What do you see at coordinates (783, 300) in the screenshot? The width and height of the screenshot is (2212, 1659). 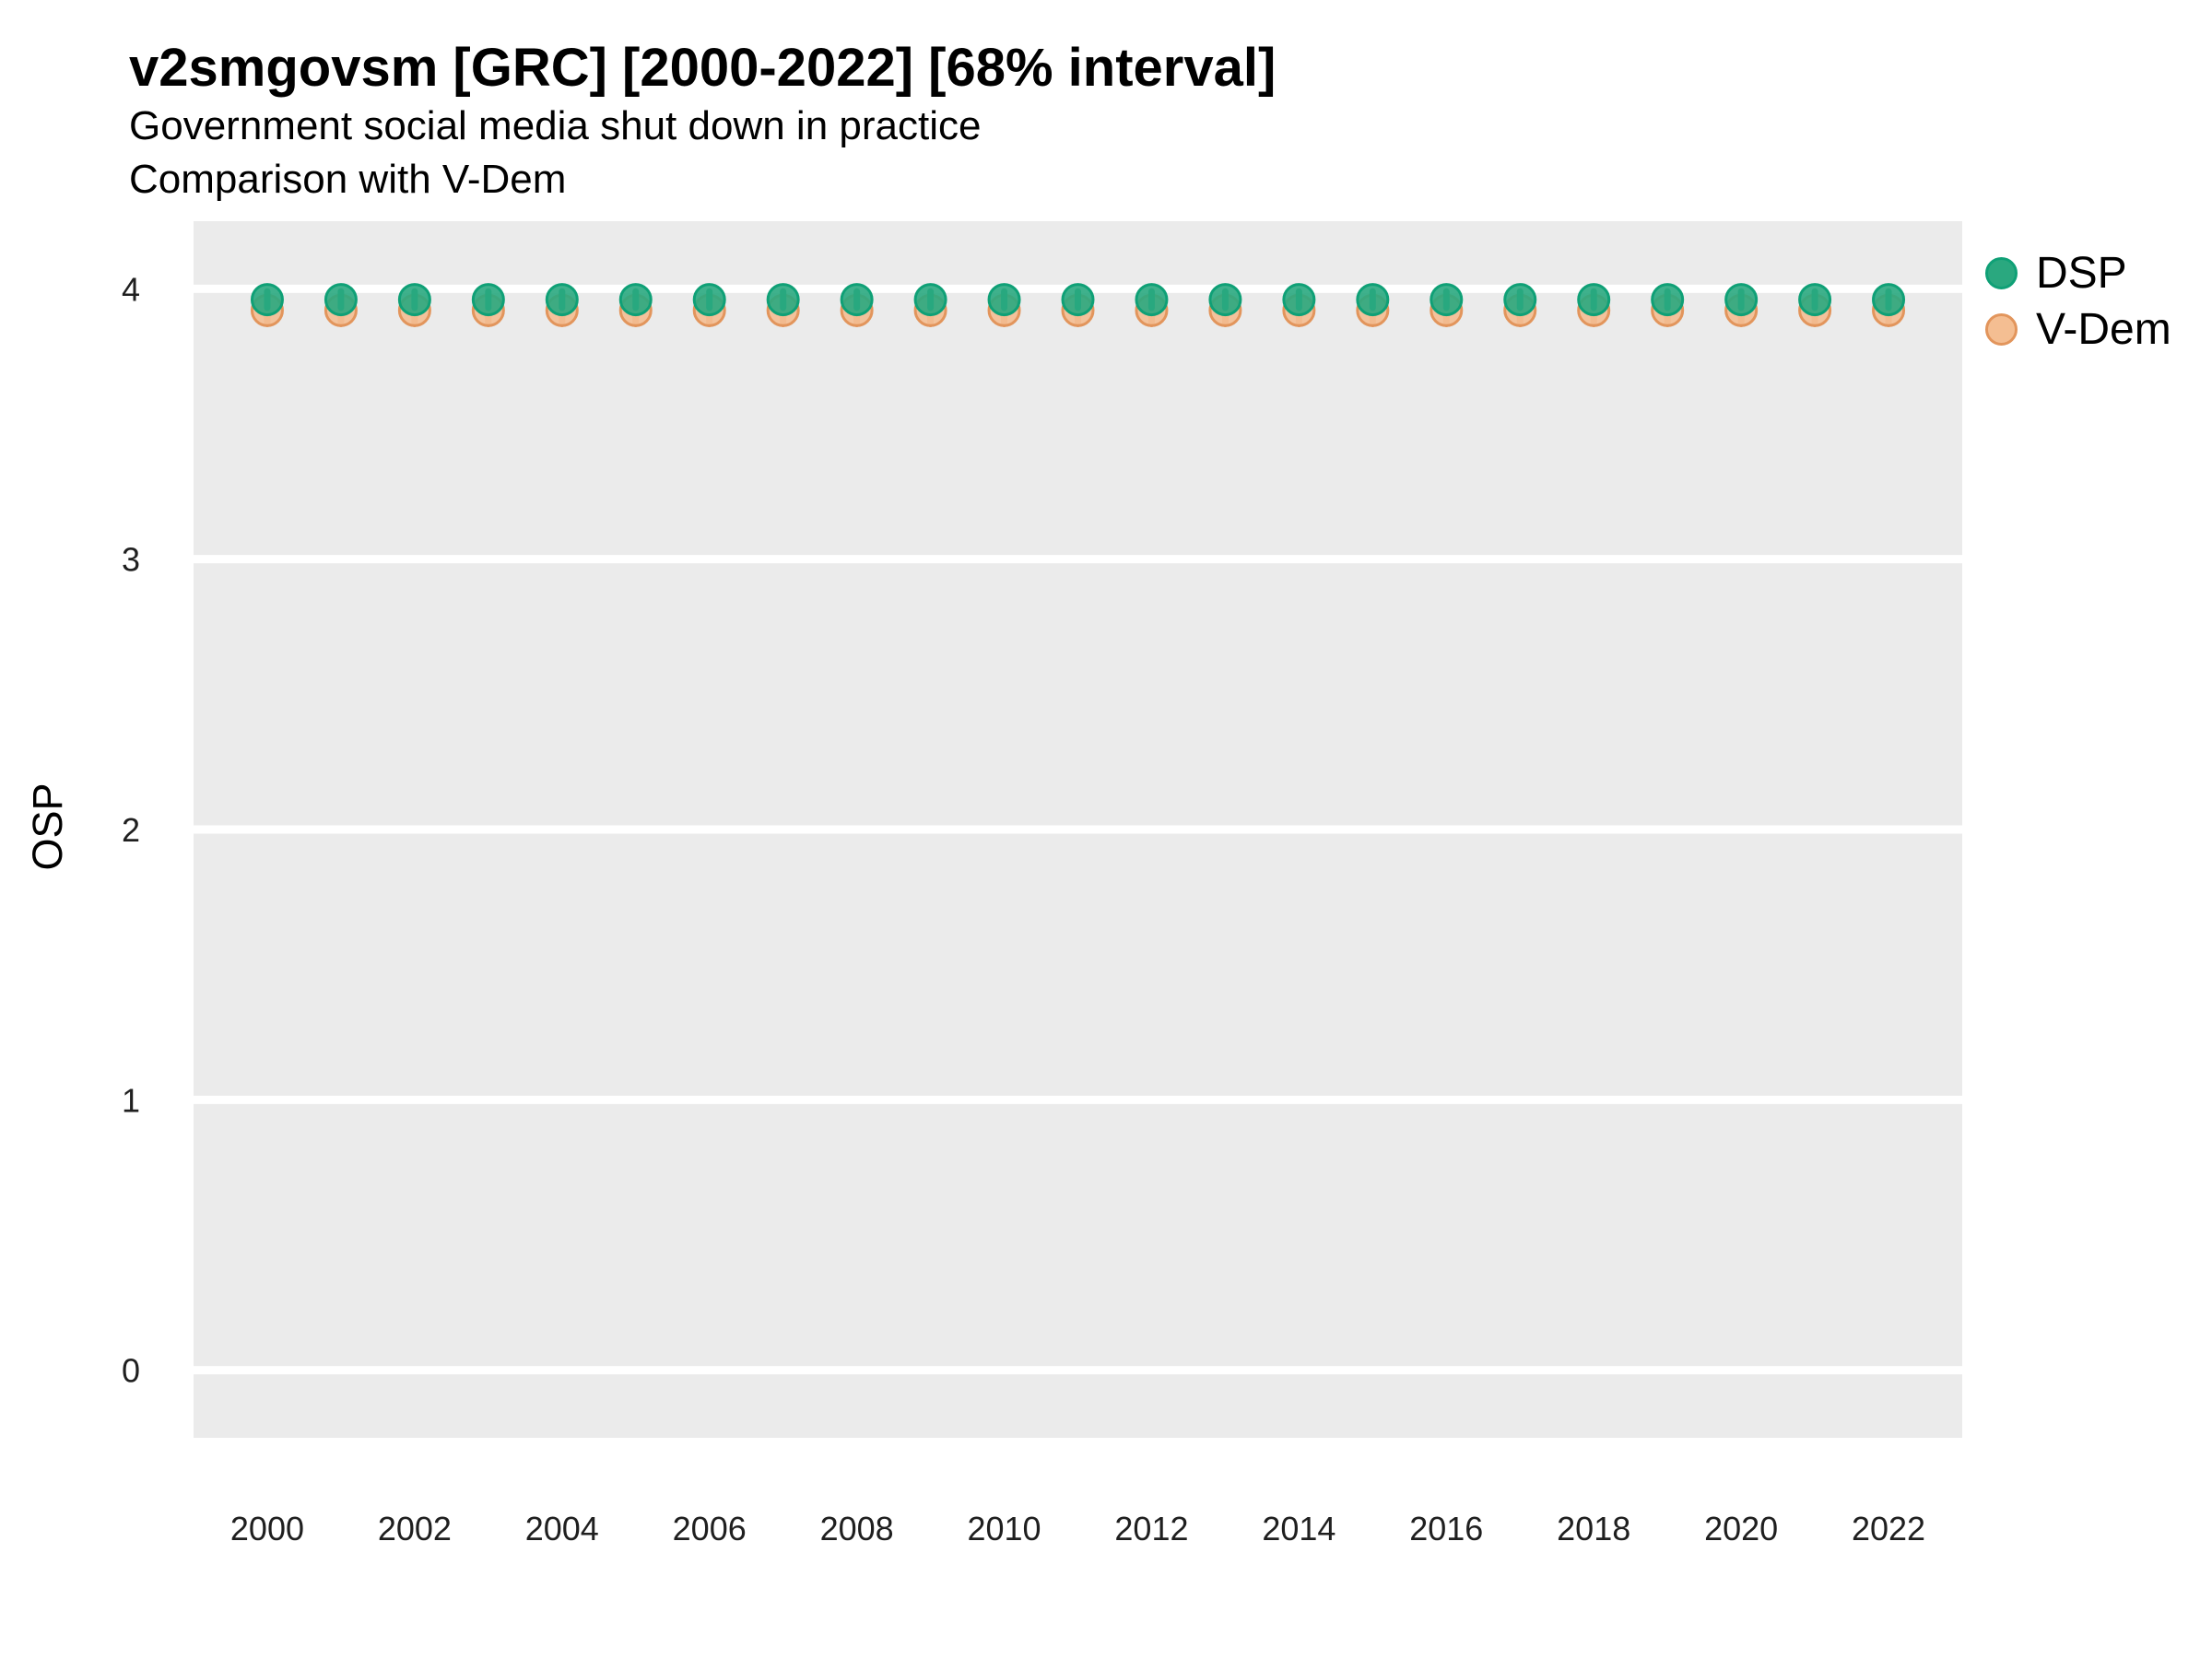 I see `dsp-point-2007` at bounding box center [783, 300].